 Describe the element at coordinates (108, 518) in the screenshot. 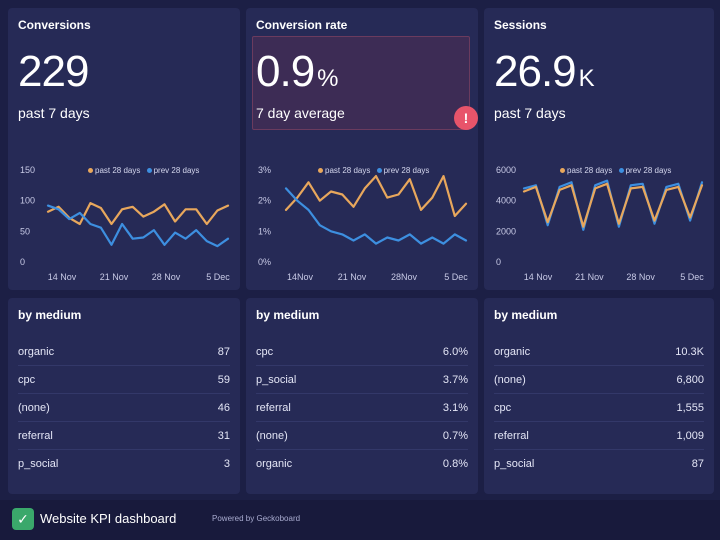

I see `dashboard-title: Website KPI dashboard` at that location.